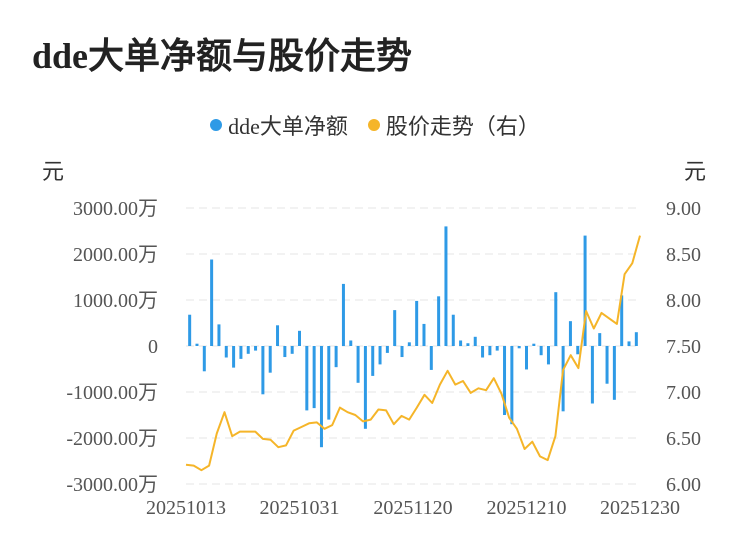  I want to click on right-tick-label: 9.00, so click(683, 209).